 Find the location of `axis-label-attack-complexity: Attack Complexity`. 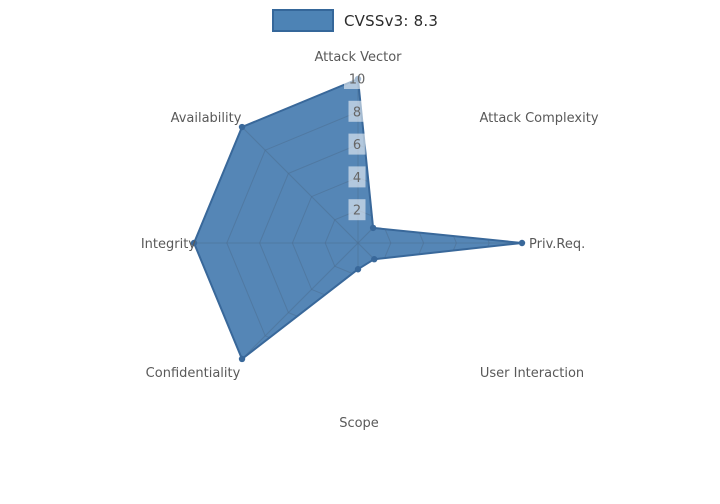

axis-label-attack-complexity: Attack Complexity is located at coordinates (538, 118).